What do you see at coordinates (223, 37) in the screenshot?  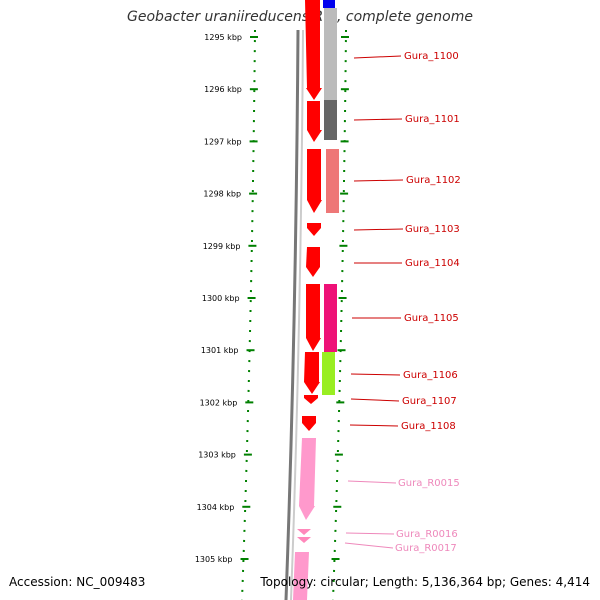 I see `ruler-tick-label: 1295 kbp` at bounding box center [223, 37].